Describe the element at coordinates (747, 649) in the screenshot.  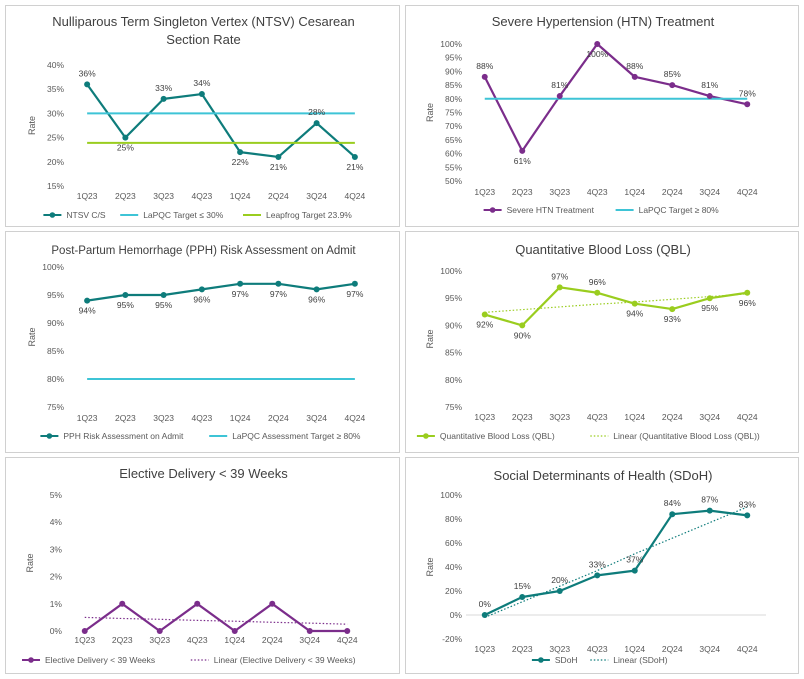
I see `x-tick-label: 4Q24` at that location.